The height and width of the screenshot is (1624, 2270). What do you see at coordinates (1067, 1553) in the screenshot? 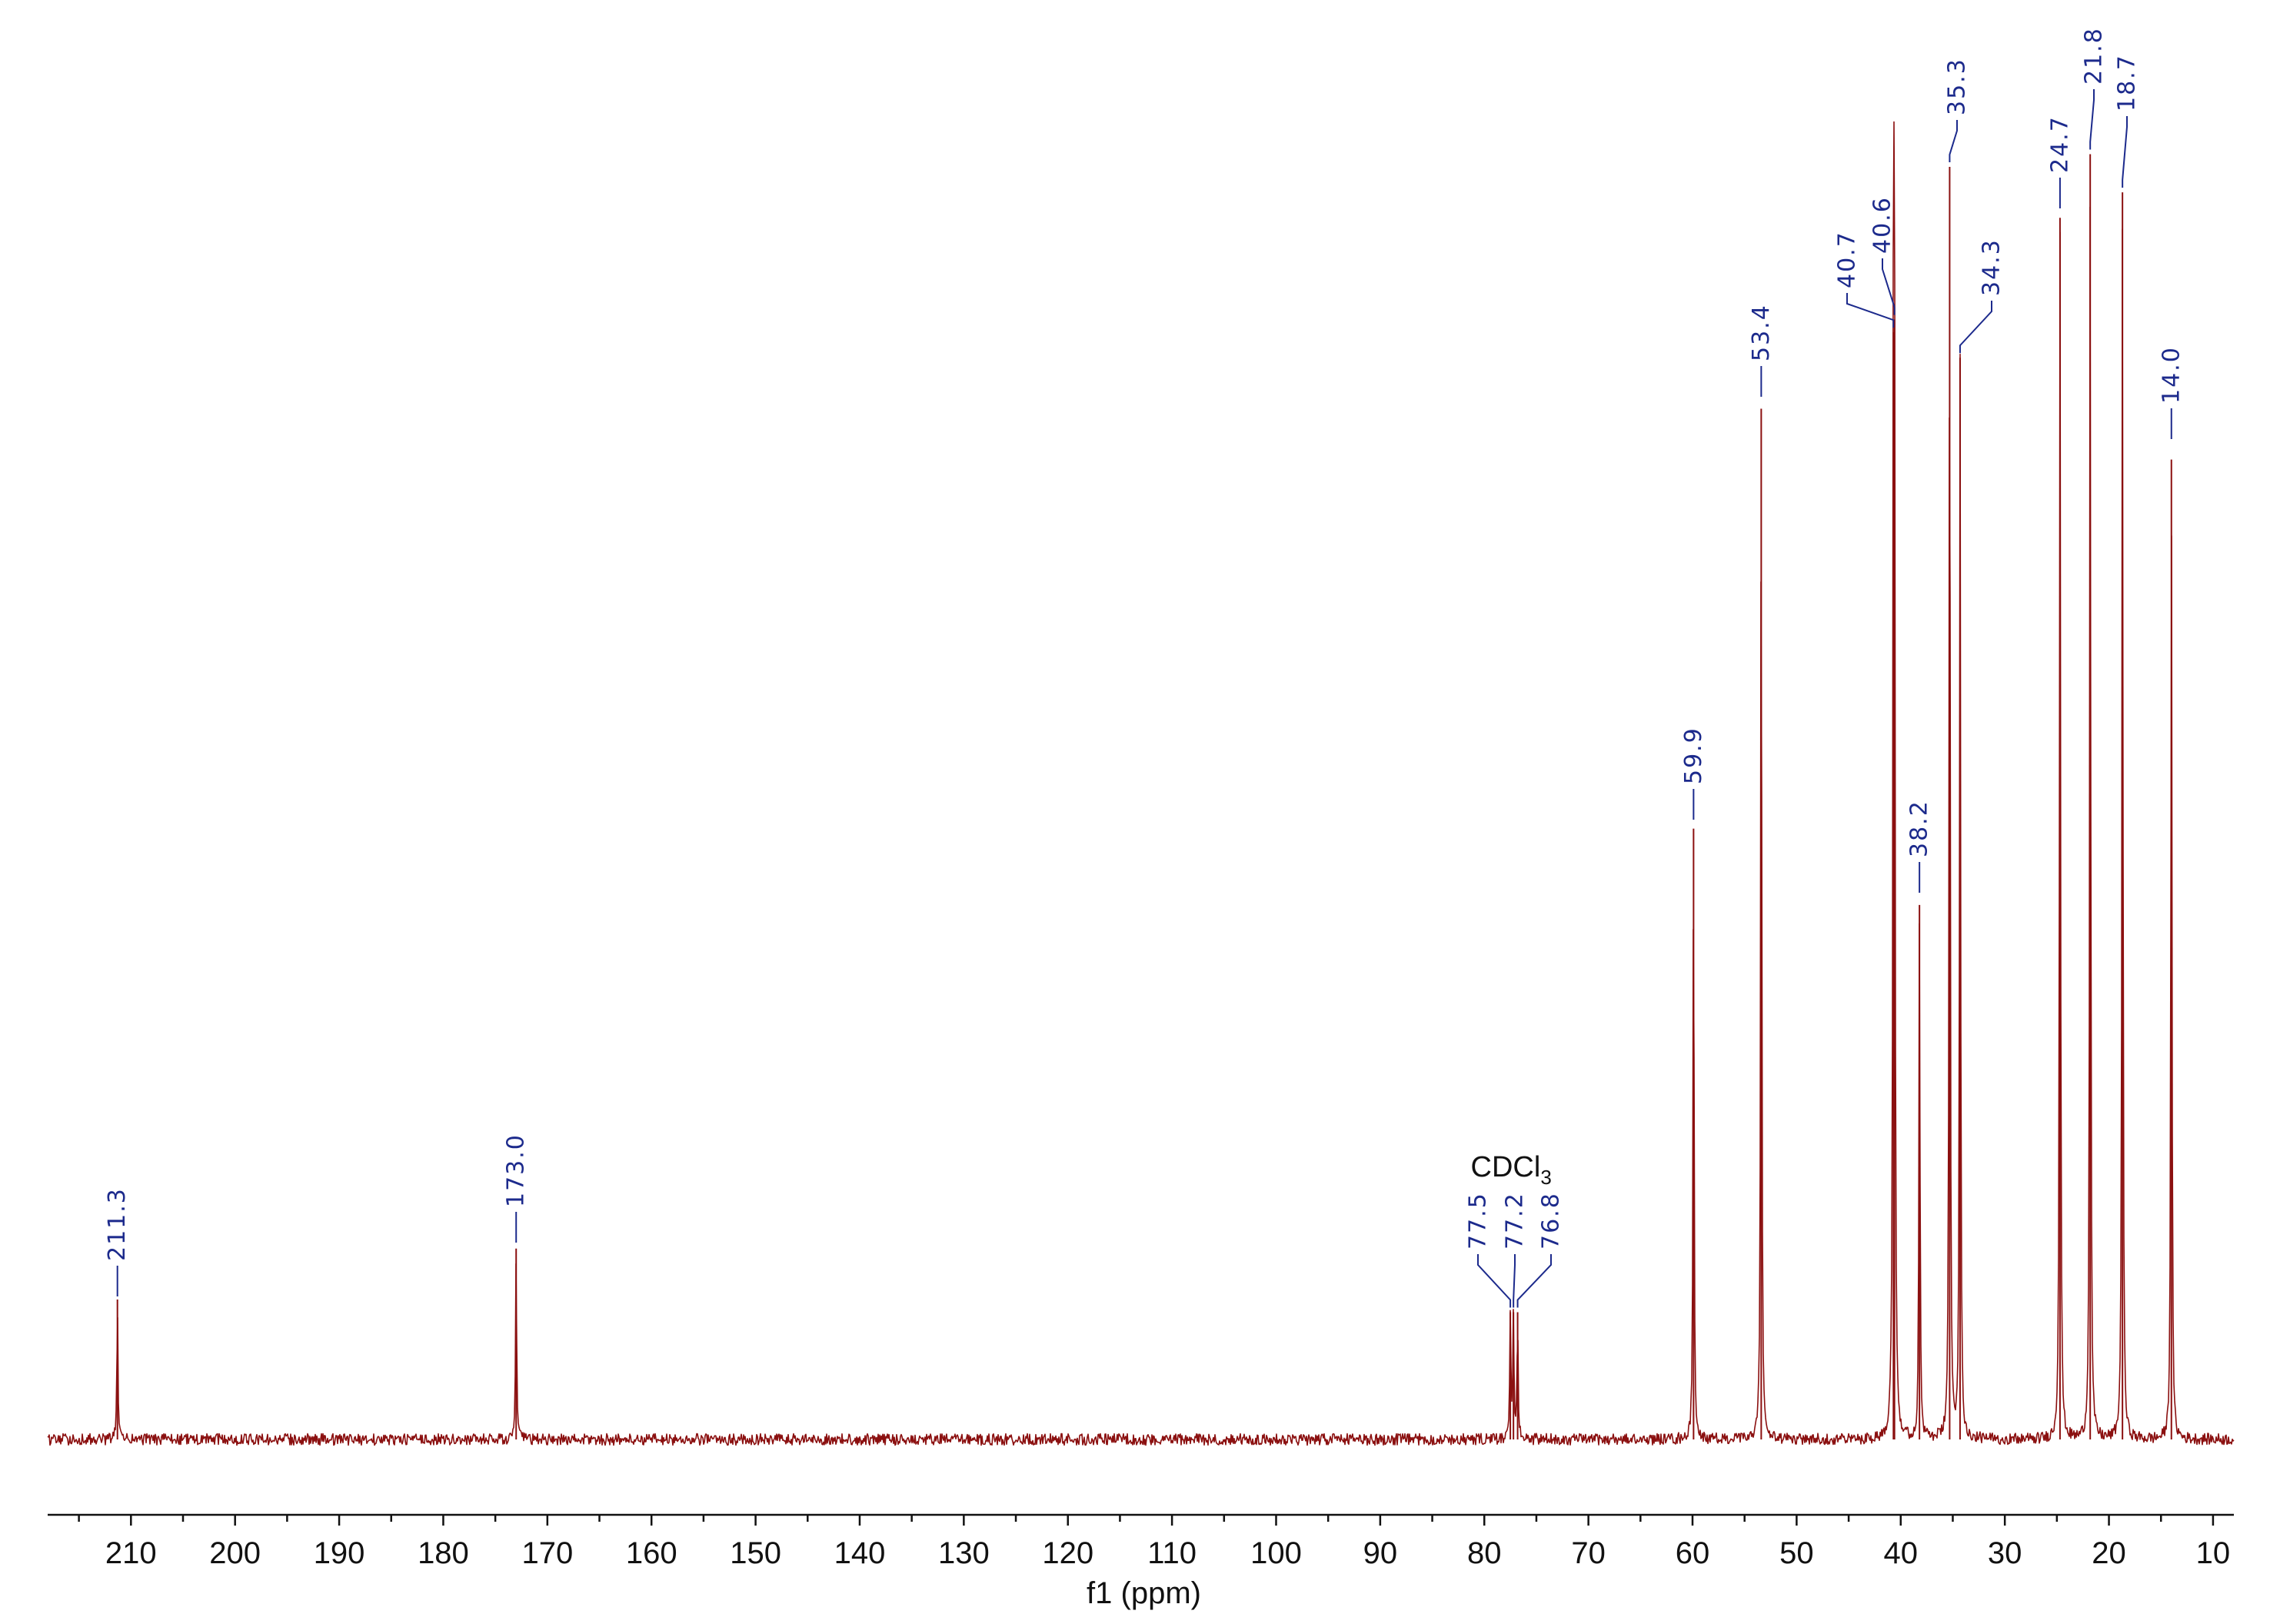
I see `x-tick-label: 120` at bounding box center [1067, 1553].